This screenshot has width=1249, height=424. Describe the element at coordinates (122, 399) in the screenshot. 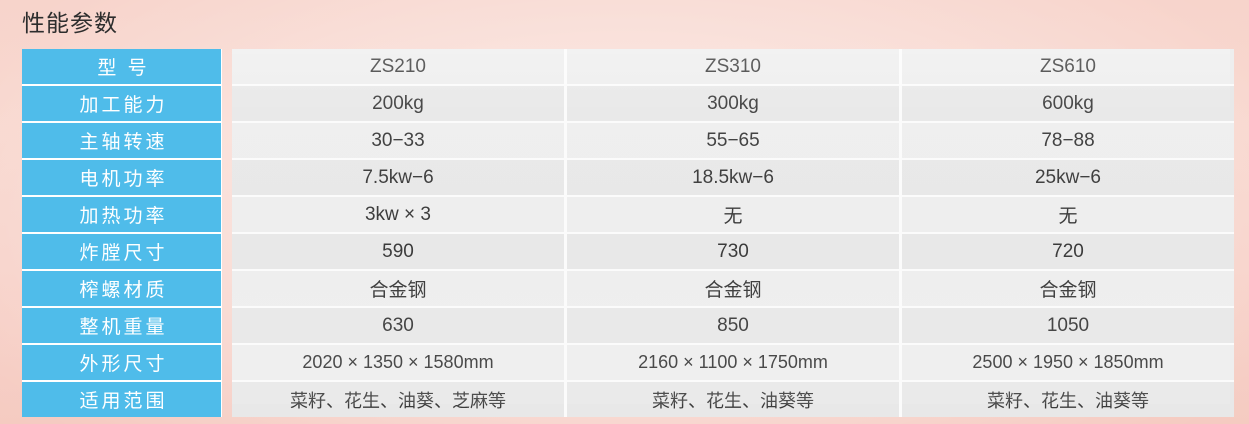

I see `row-label-applicable-range: 适用范围` at that location.